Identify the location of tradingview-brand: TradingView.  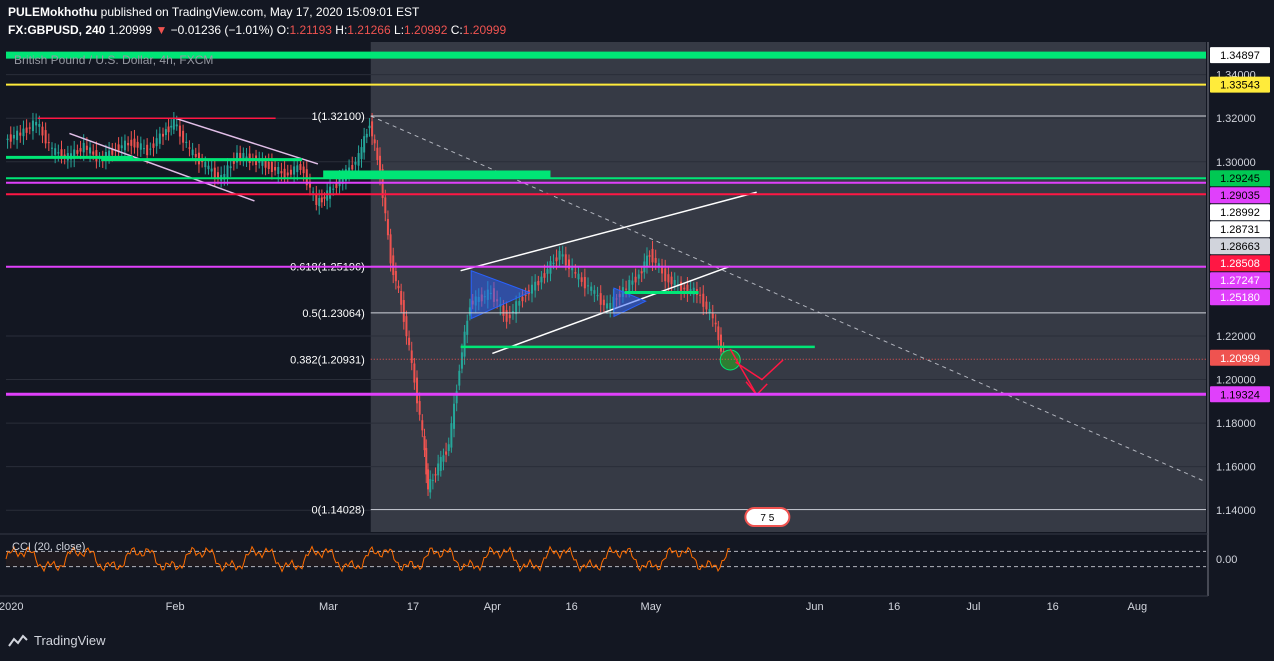
(70, 640).